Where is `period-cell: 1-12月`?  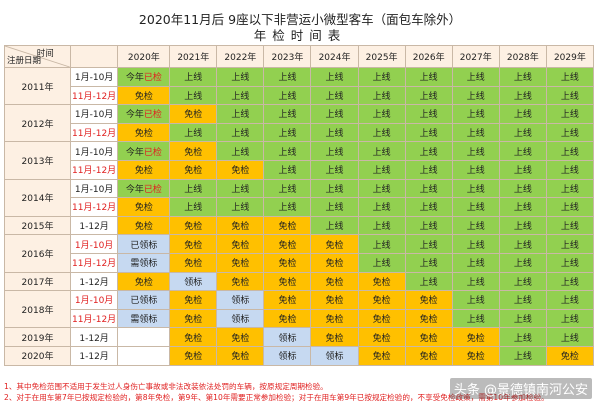 period-cell: 1-12月 is located at coordinates (94, 282).